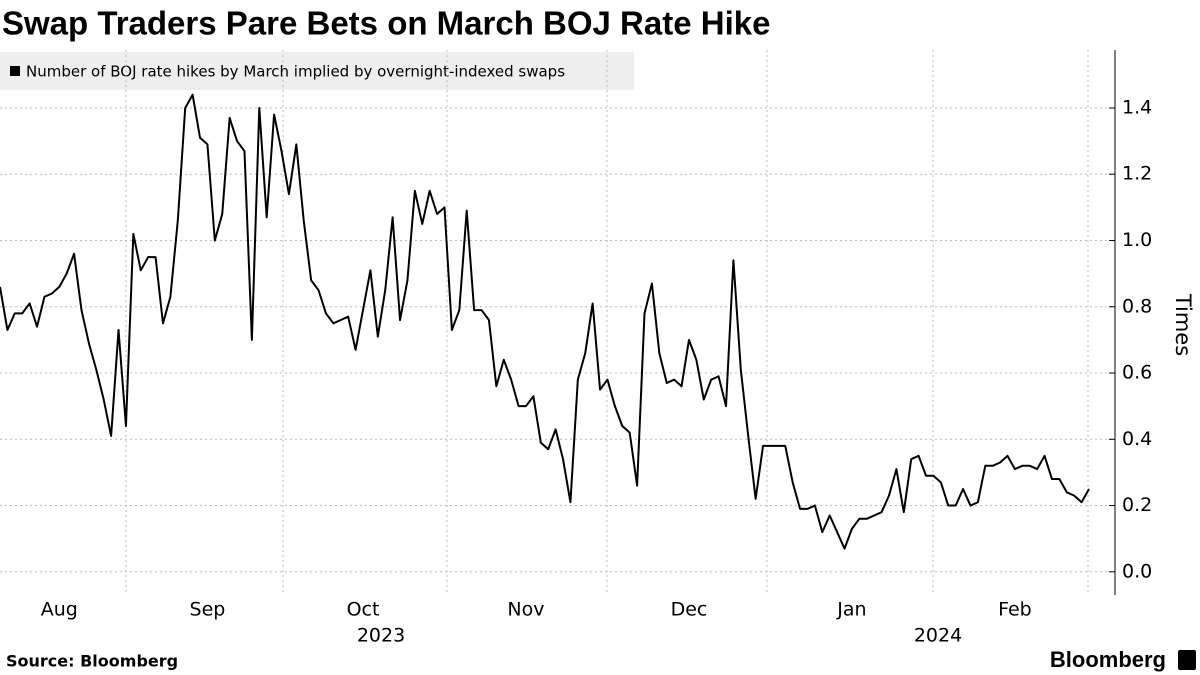  Describe the element at coordinates (1137, 306) in the screenshot. I see `y-tick-label: 0.8` at that location.